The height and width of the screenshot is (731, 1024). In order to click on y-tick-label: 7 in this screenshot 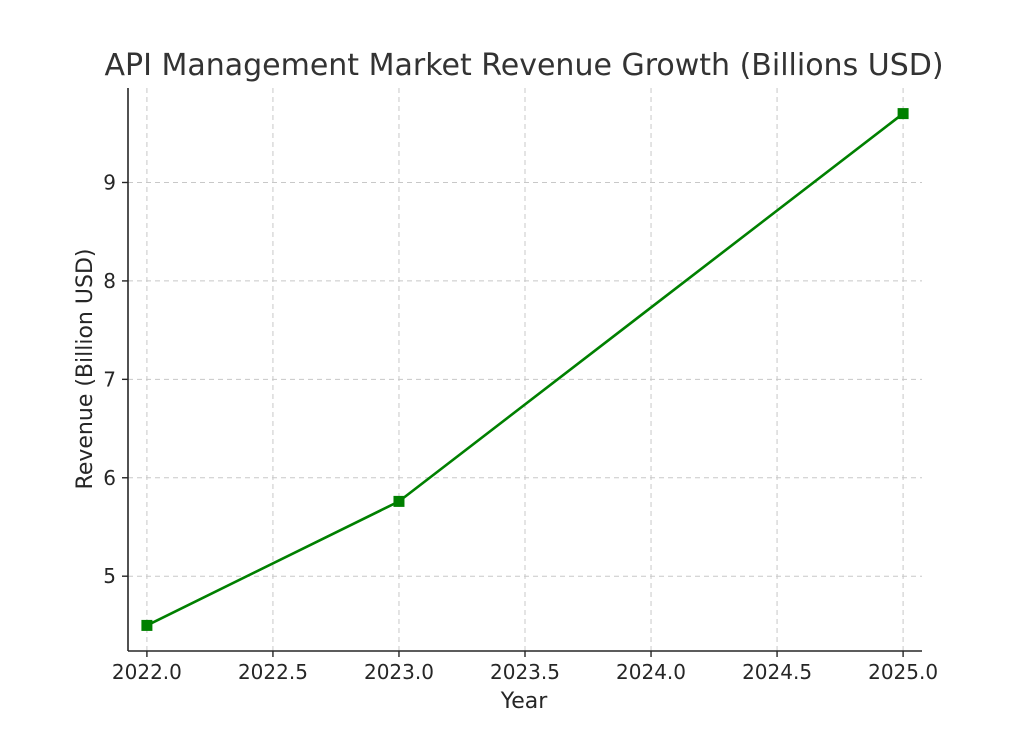, I will do `click(109, 379)`.